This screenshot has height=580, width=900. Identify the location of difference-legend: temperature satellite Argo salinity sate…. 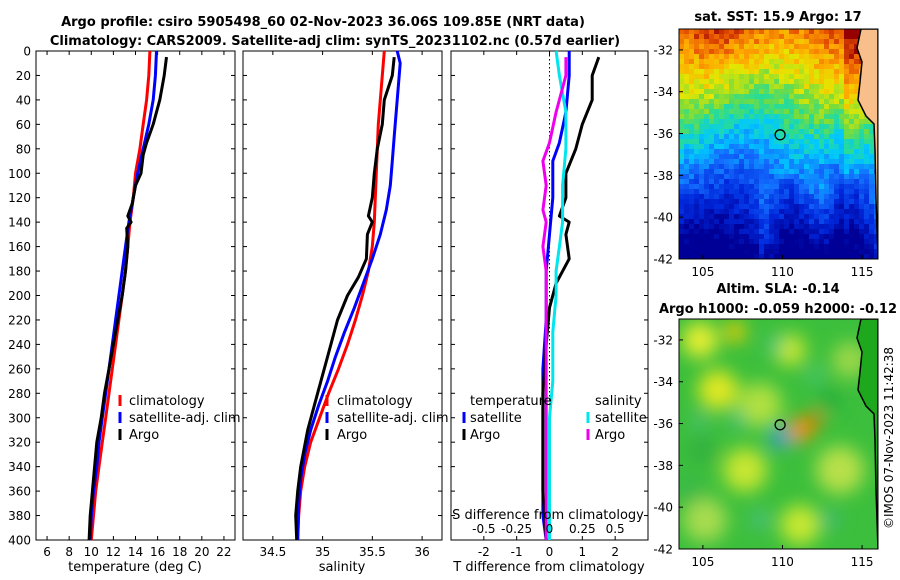
(554, 418).